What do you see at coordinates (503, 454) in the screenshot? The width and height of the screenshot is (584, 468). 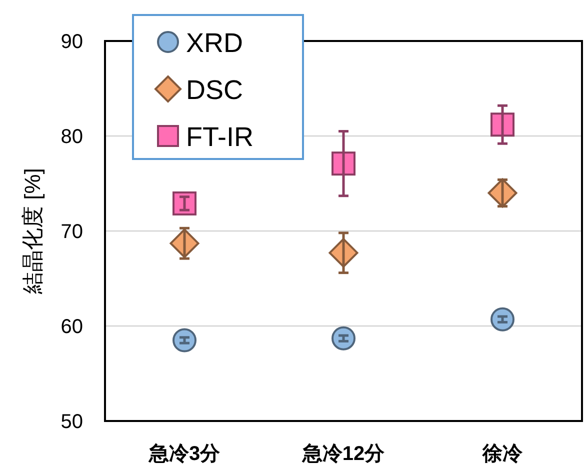 I see `x-tick-label: 徐冷` at bounding box center [503, 454].